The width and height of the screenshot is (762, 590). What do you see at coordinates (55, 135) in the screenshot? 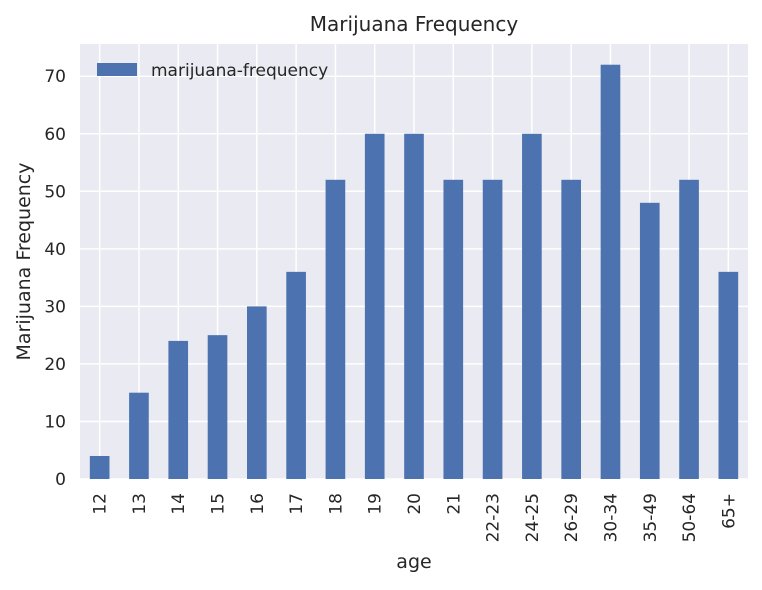
I see `y-tick-label: 60` at bounding box center [55, 135].